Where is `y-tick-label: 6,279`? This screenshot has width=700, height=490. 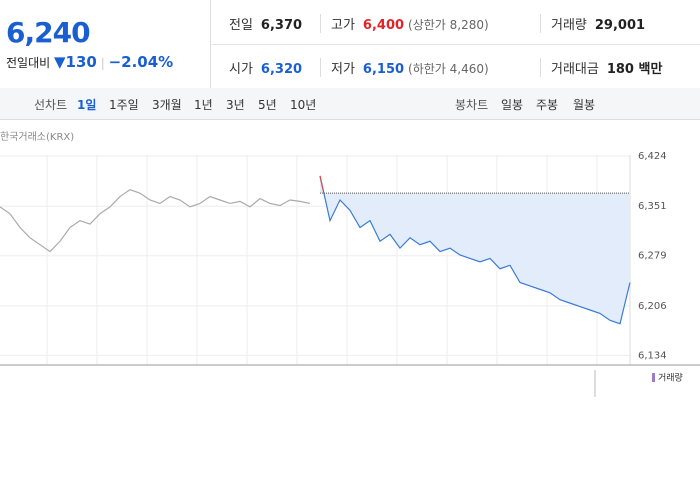
y-tick-label: 6,279 is located at coordinates (652, 256).